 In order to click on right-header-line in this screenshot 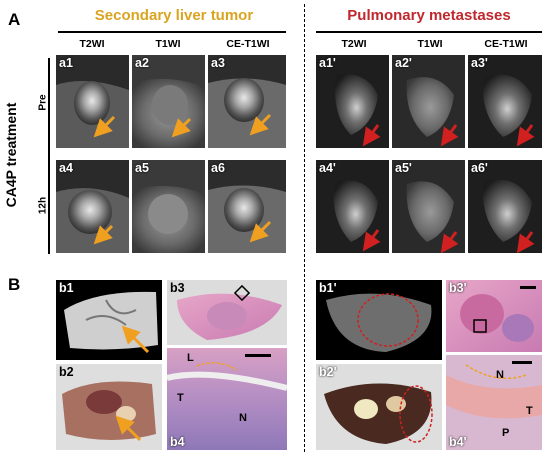, I will do `click(429, 32)`.